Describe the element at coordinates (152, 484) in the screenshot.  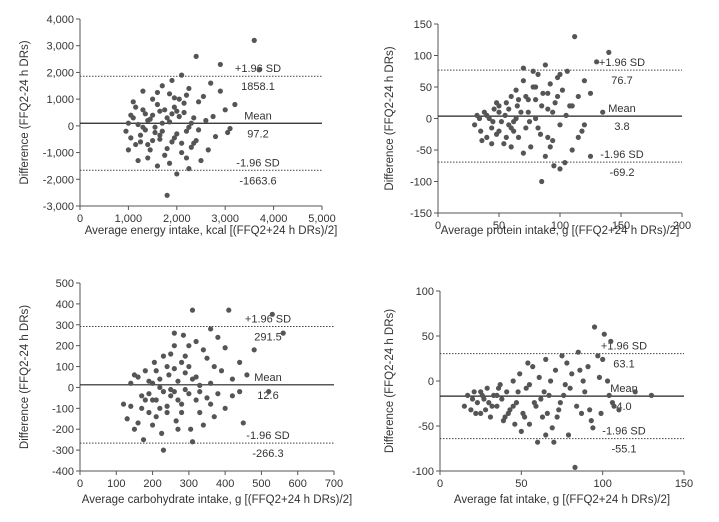
I see `x-tick-label: 200` at that location.